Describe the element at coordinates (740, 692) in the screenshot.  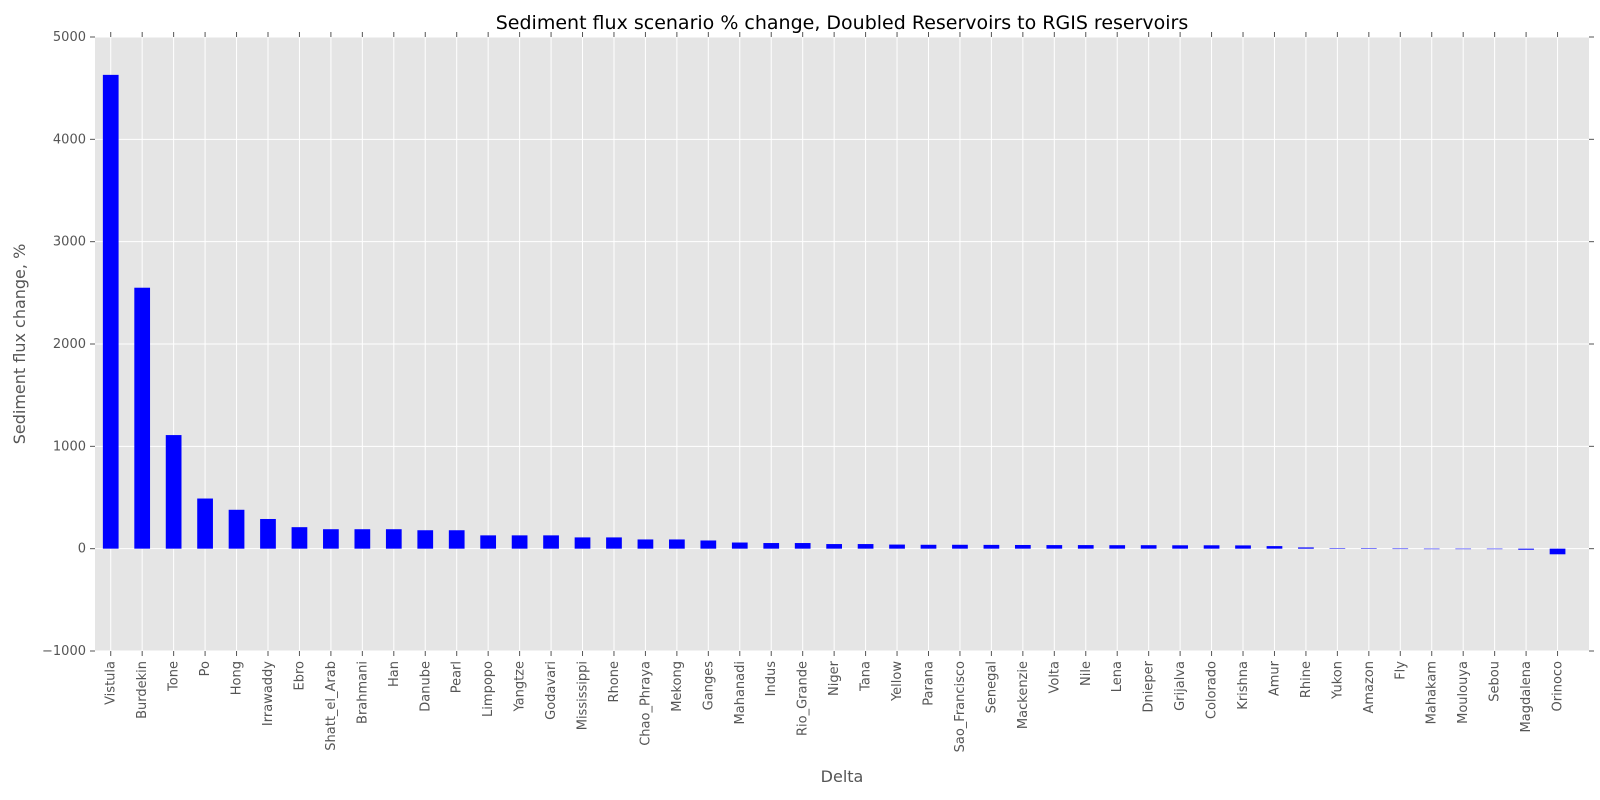
I see `x-tick-label: Mahanadi` at that location.